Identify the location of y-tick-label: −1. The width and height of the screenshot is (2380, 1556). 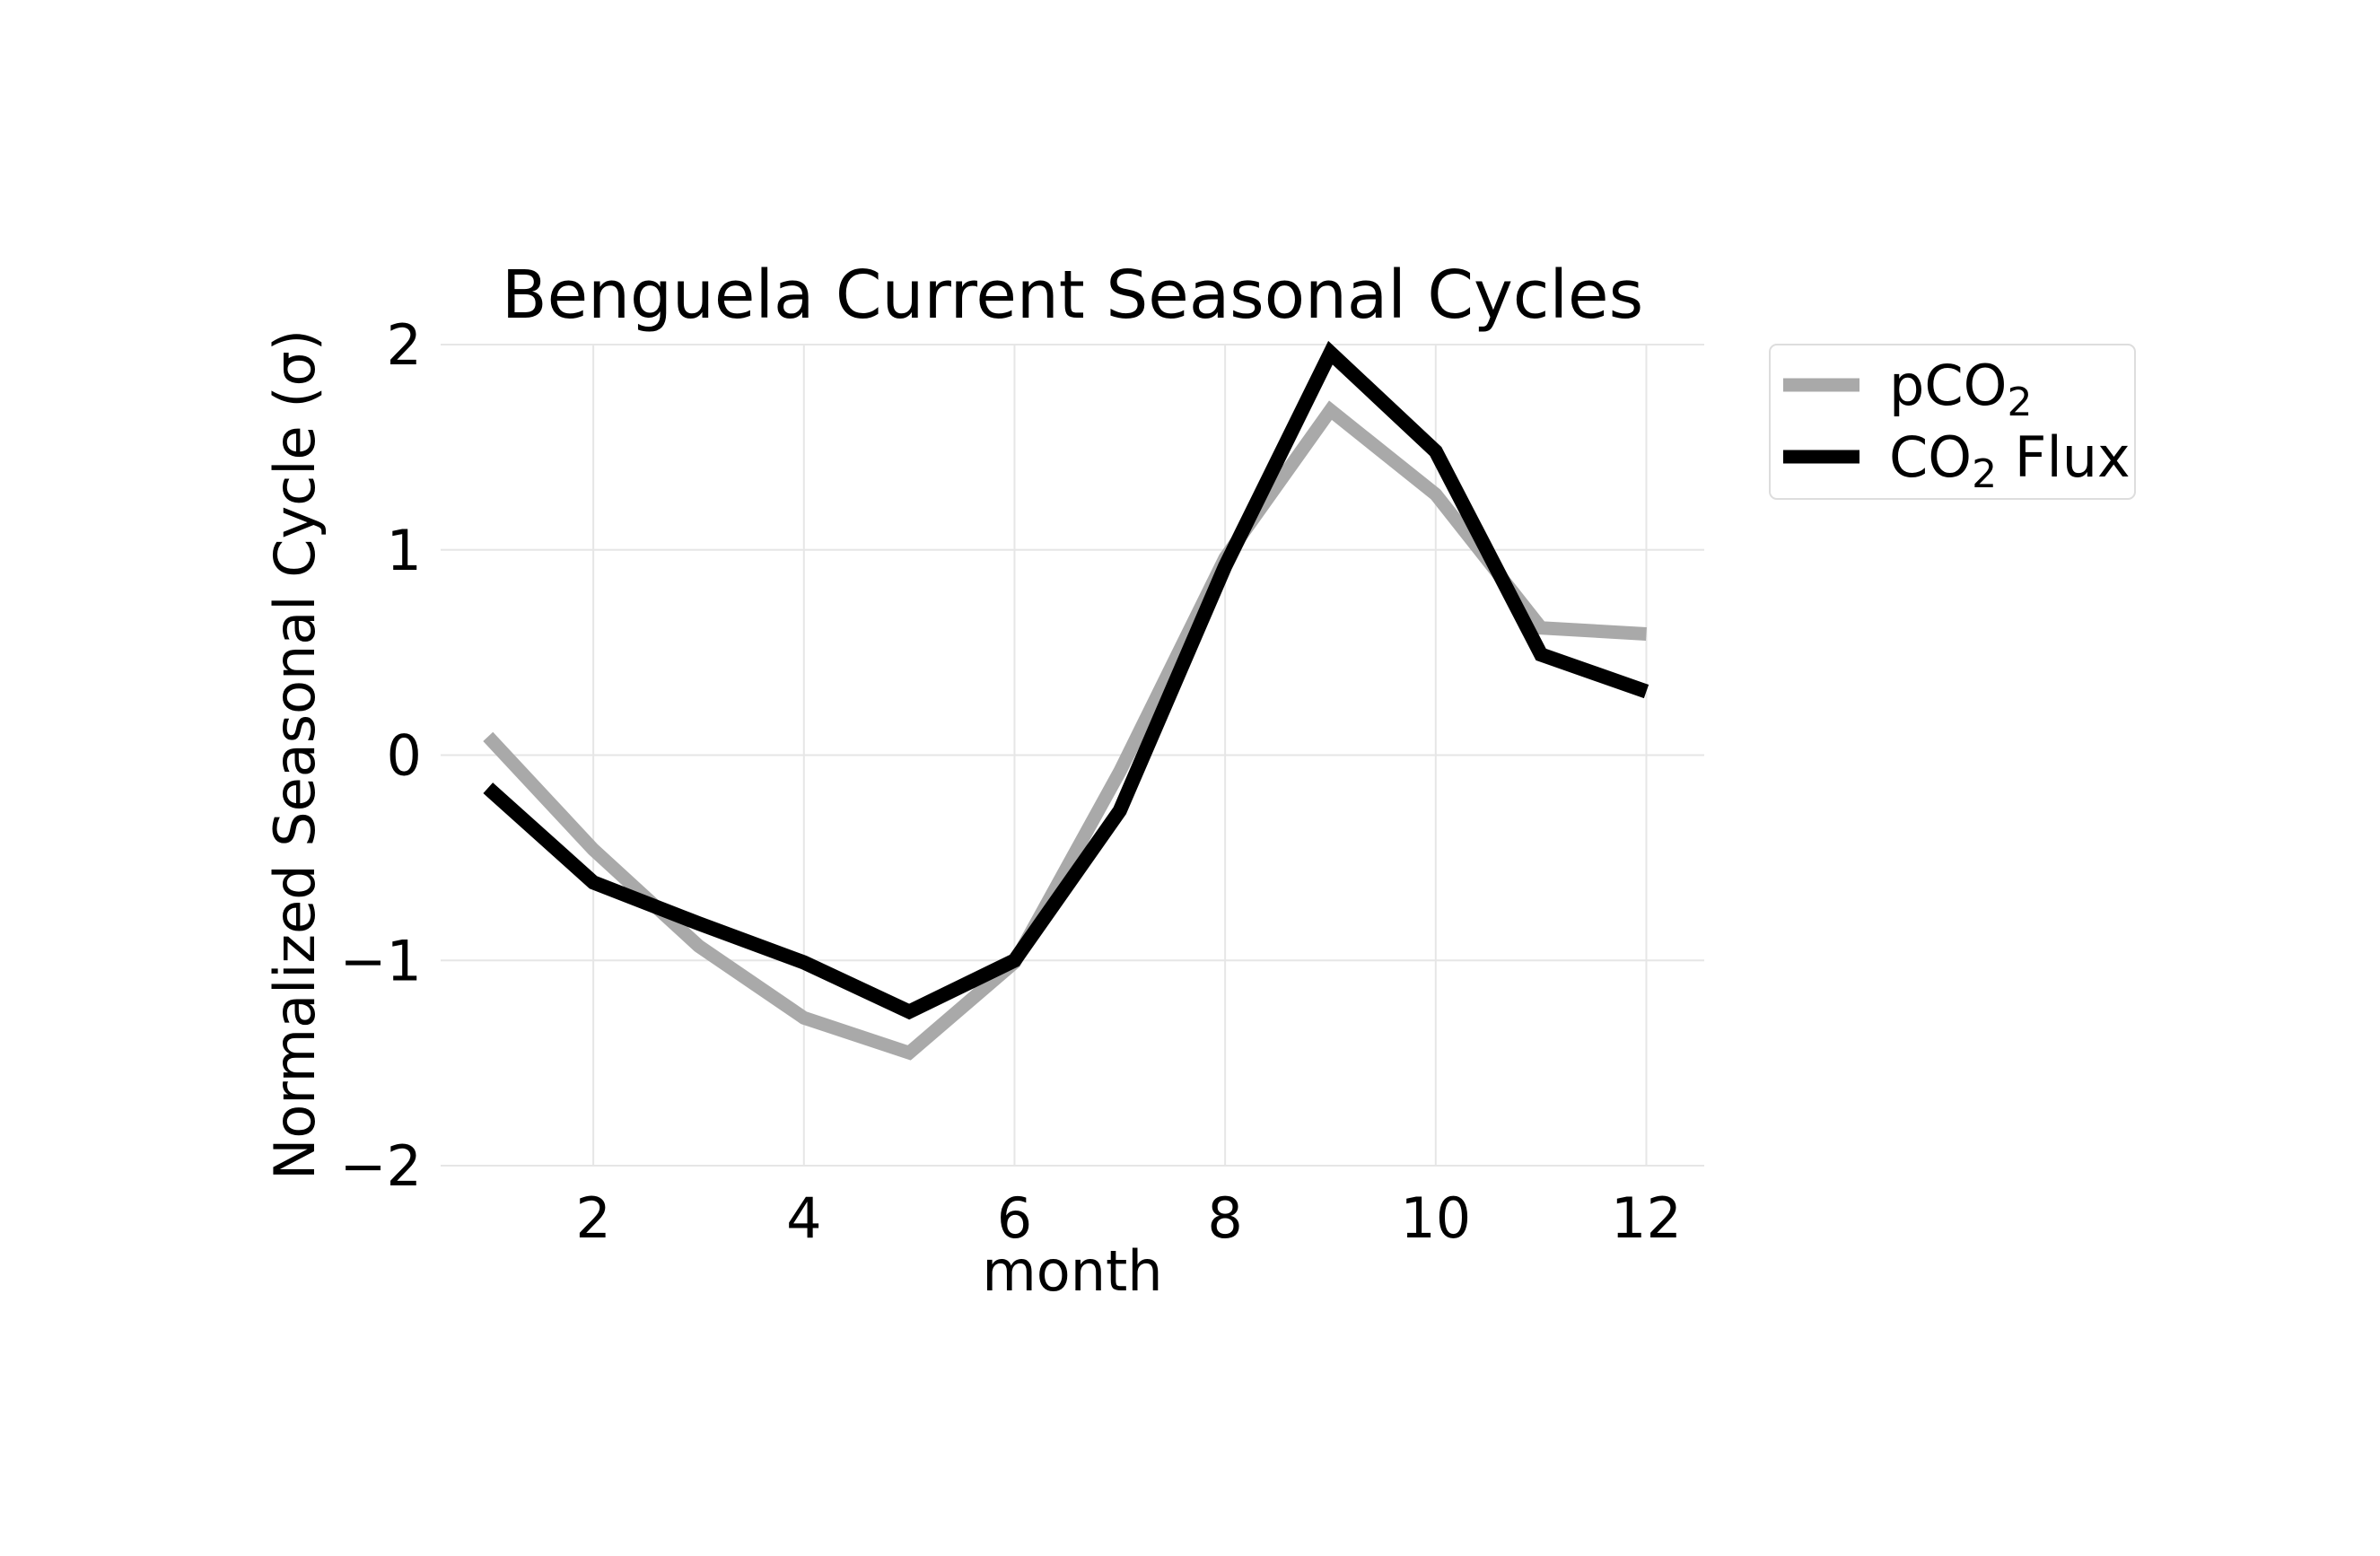
(381, 960).